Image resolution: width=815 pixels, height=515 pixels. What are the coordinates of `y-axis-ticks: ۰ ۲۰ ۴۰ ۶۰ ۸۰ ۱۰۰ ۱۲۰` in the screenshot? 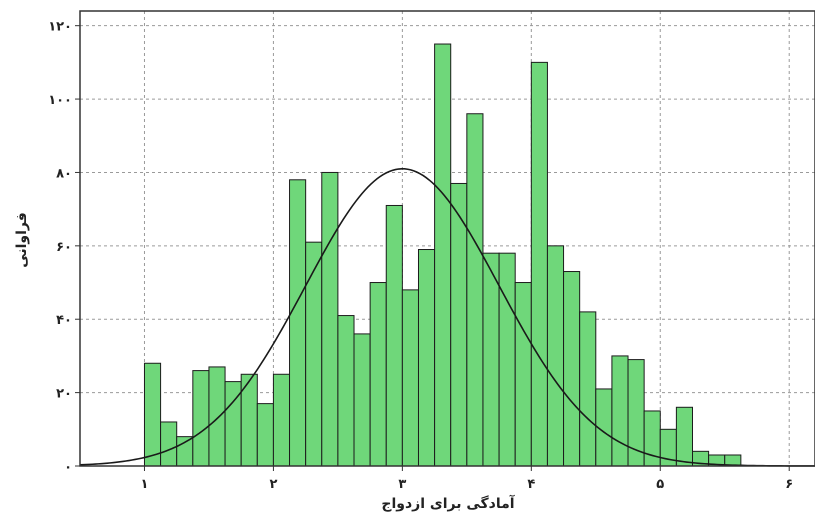 It's located at (64, 247).